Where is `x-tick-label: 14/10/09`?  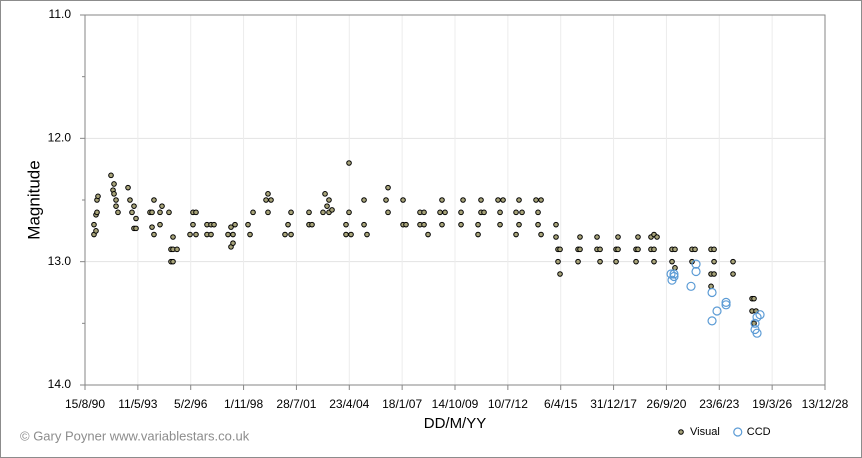 x-tick-label: 14/10/09 is located at coordinates (455, 404).